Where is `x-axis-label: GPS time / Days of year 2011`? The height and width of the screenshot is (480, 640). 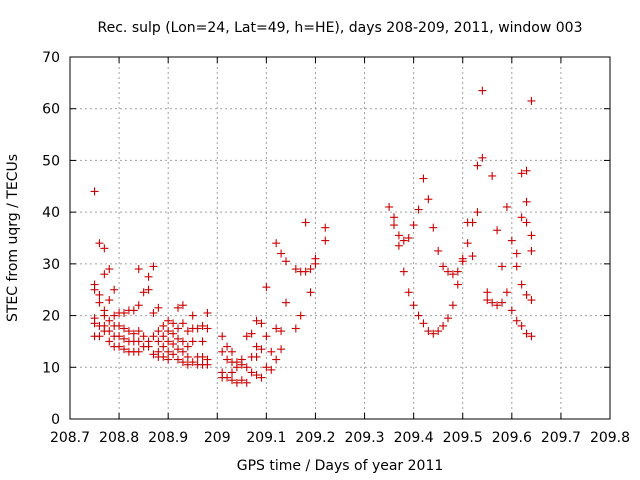
x-axis-label: GPS time / Days of year 2011 is located at coordinates (340, 466).